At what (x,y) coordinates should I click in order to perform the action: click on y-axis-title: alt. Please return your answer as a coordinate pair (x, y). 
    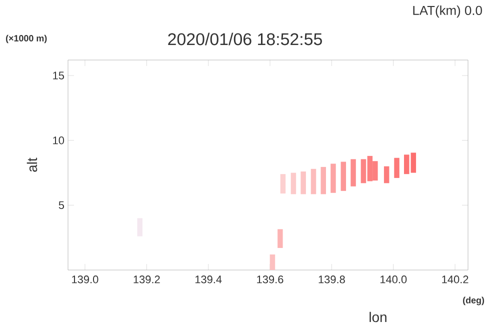
    Looking at the image, I should click on (32, 165).